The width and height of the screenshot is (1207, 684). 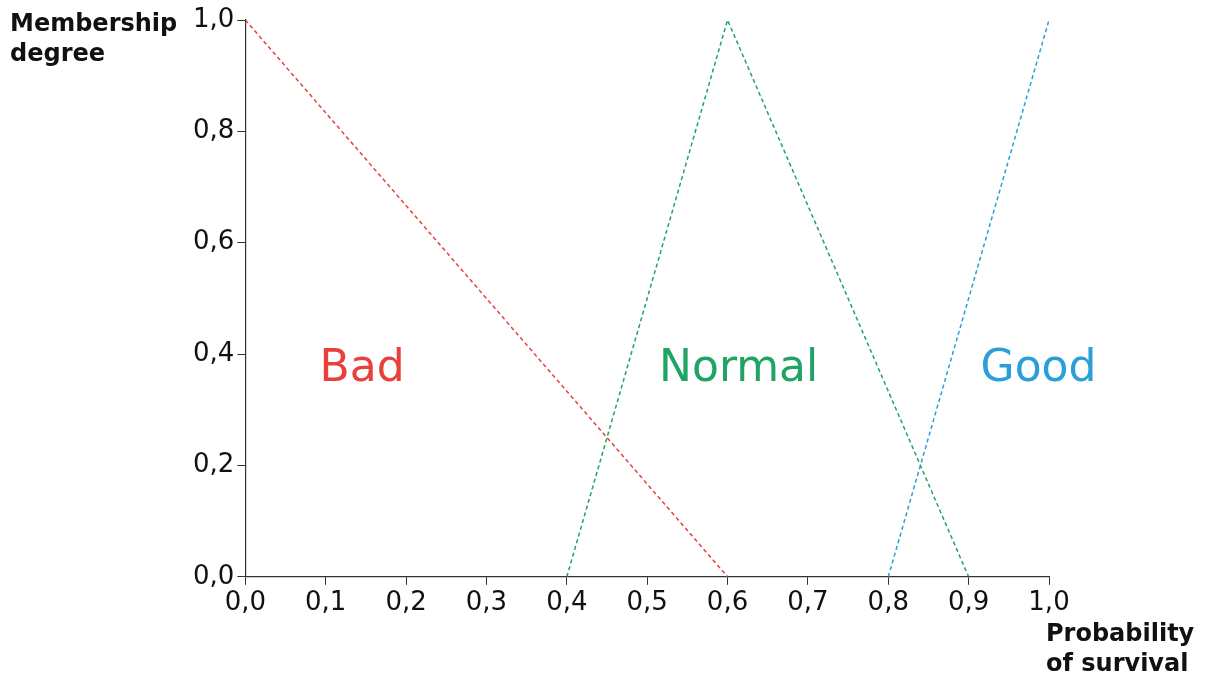 What do you see at coordinates (213, 351) in the screenshot?
I see `y-tick-label: 0,4` at bounding box center [213, 351].